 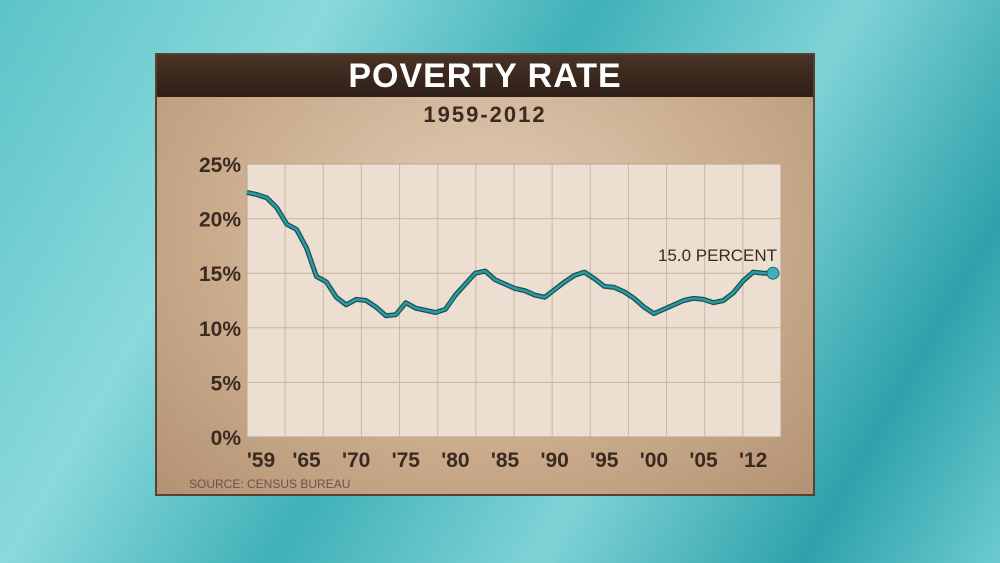 What do you see at coordinates (306, 460) in the screenshot?
I see `x-tick-label: '65` at bounding box center [306, 460].